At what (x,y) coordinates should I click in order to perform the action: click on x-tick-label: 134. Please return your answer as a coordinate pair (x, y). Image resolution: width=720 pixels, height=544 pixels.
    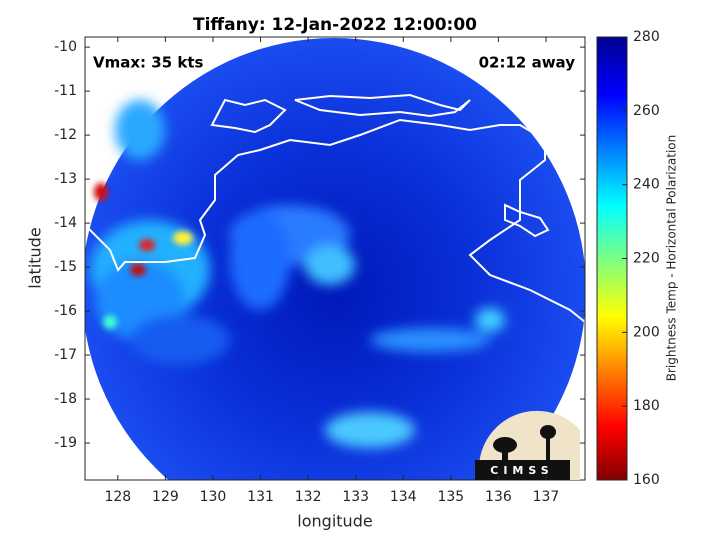
    Looking at the image, I should click on (403, 497).